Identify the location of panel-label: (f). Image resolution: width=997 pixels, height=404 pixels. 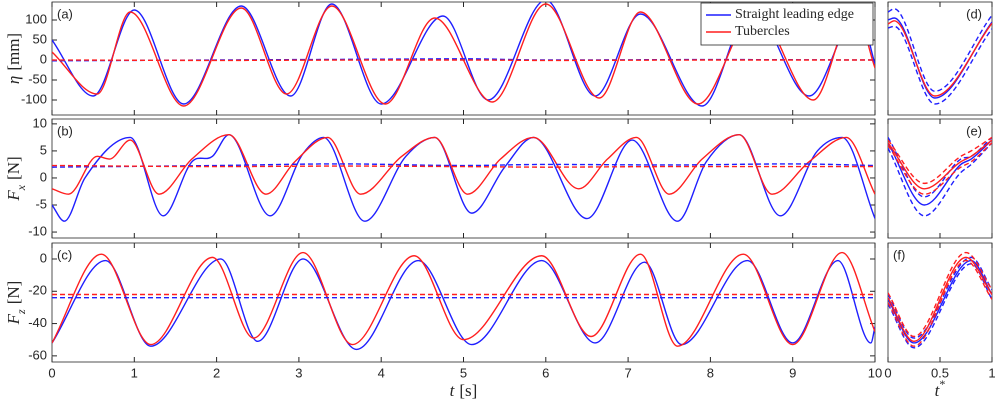
(899, 254).